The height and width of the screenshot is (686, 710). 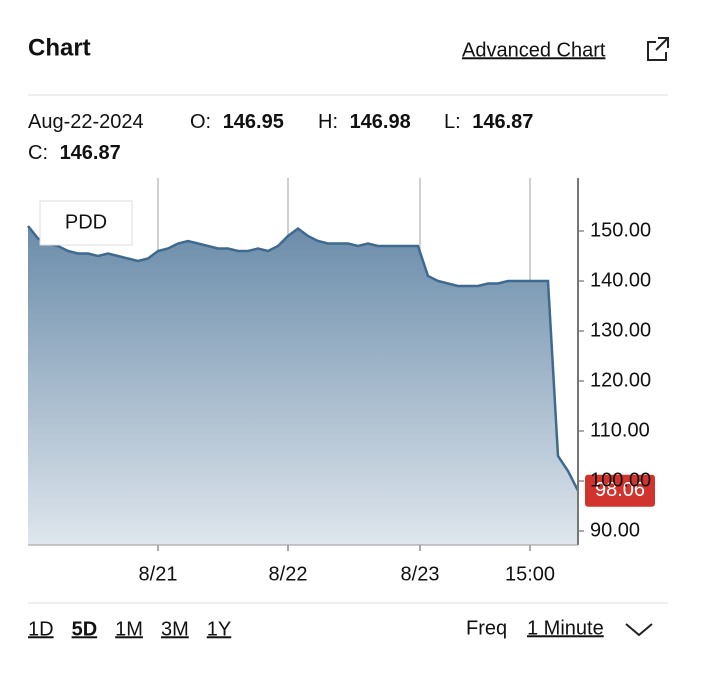 I want to click on freq-label: Freq, so click(x=486, y=628).